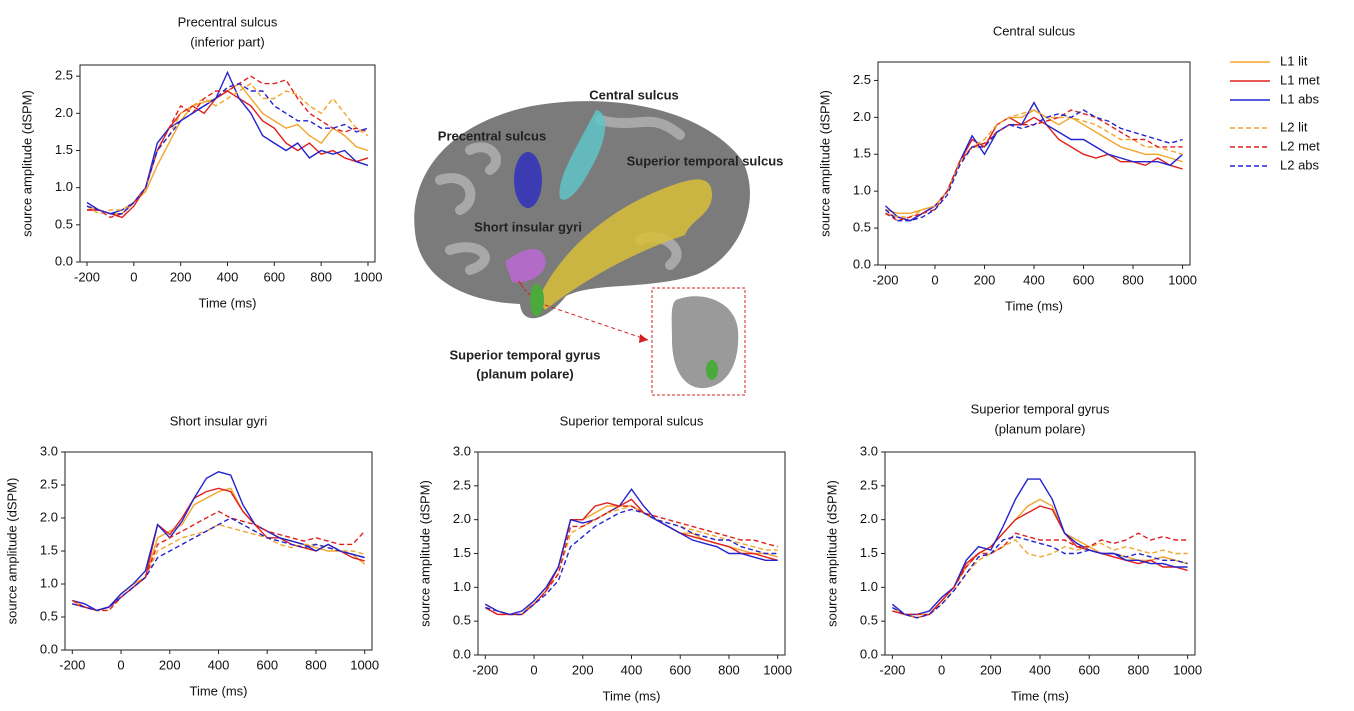 This screenshot has height=711, width=1354. I want to click on brain-label: Superior temporal sulcus, so click(705, 160).